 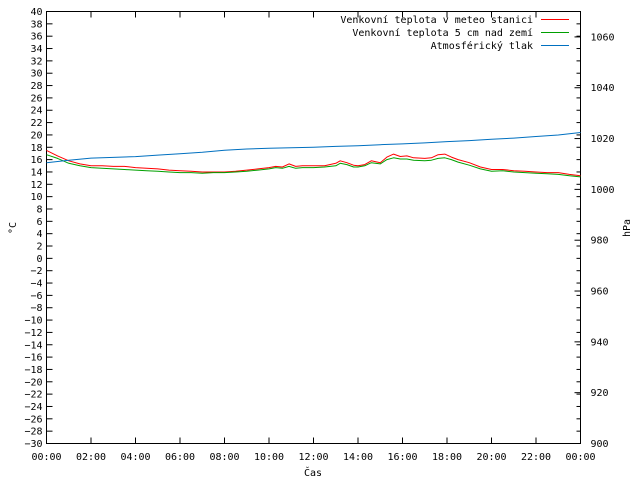 I want to click on x-tick-label: 16:00, so click(x=402, y=457).